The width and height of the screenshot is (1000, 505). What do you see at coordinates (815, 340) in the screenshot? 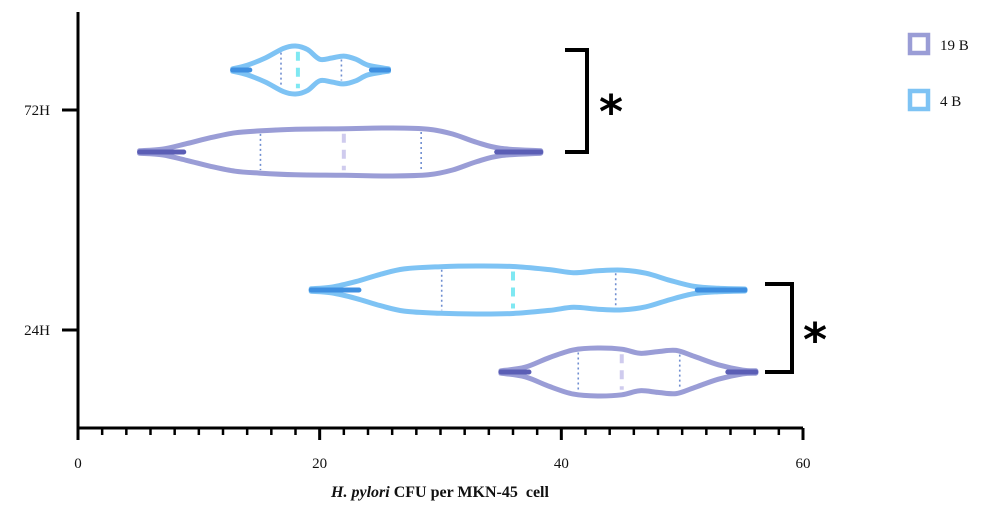
I see `significance-asterisk-24h: *` at bounding box center [815, 340].